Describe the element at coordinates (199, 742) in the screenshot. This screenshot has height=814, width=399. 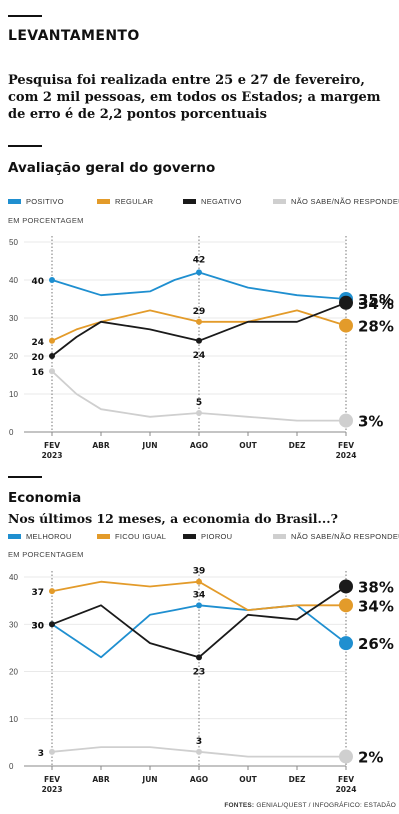
I see `data-label-highlight: 3` at that location.